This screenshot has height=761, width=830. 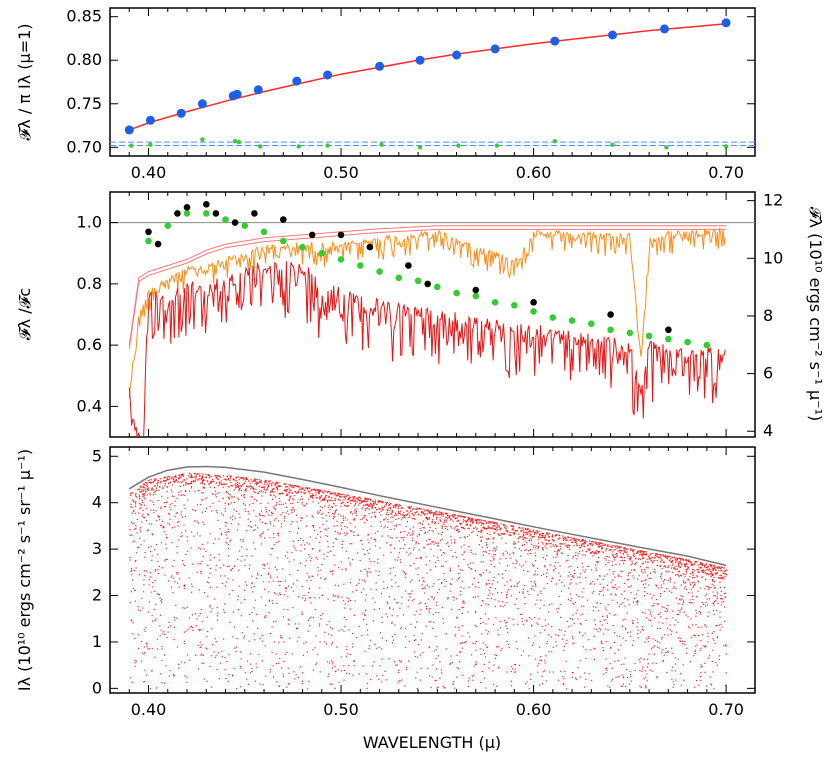 What do you see at coordinates (427, 285) in the screenshot?
I see `middle-series-1-line` at bounding box center [427, 285].